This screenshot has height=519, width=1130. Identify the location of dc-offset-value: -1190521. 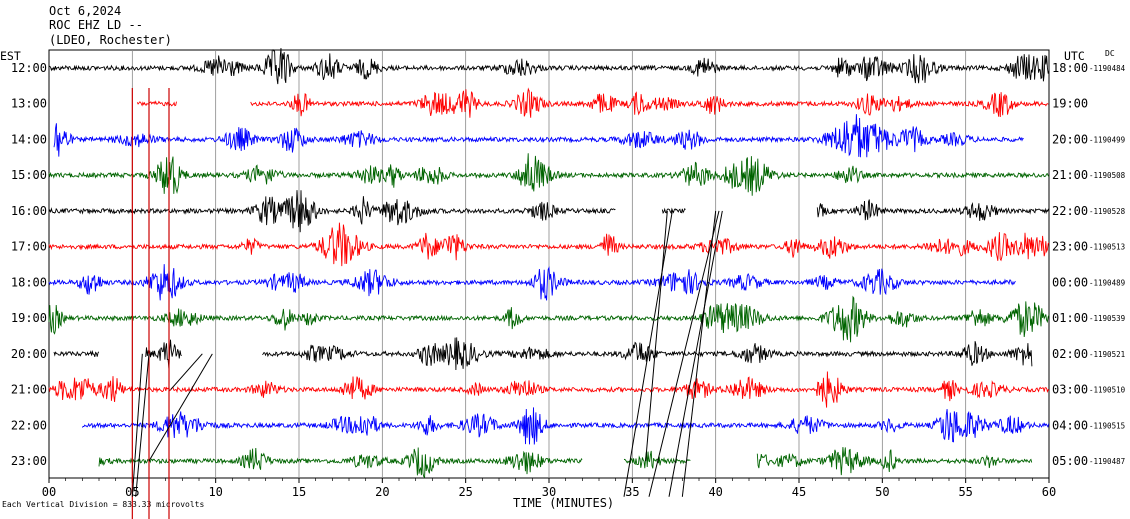
(1107, 354).